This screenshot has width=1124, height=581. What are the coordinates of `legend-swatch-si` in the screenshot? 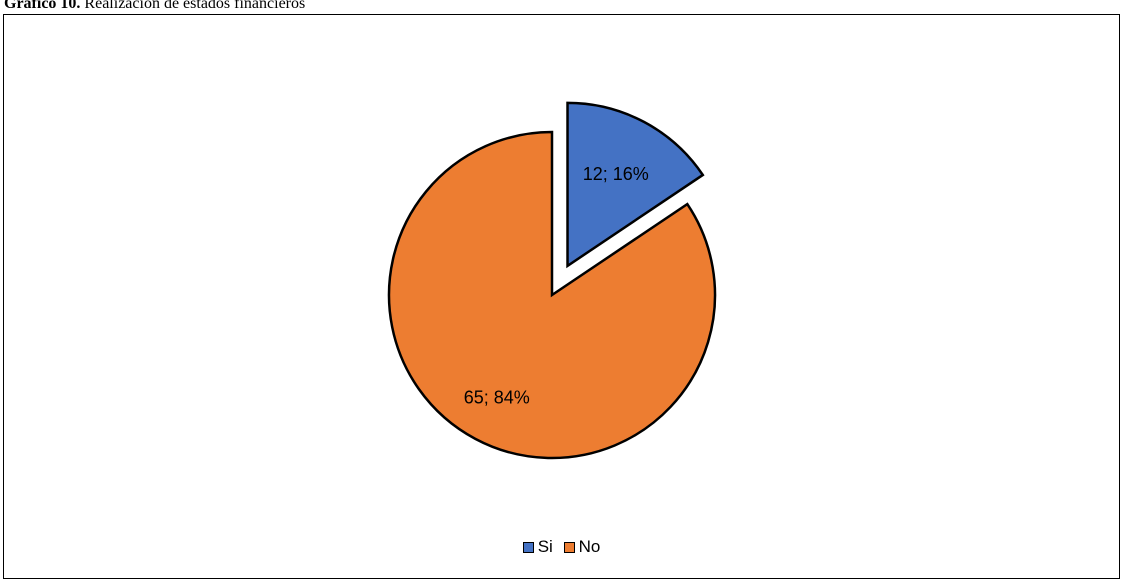 It's located at (528, 547).